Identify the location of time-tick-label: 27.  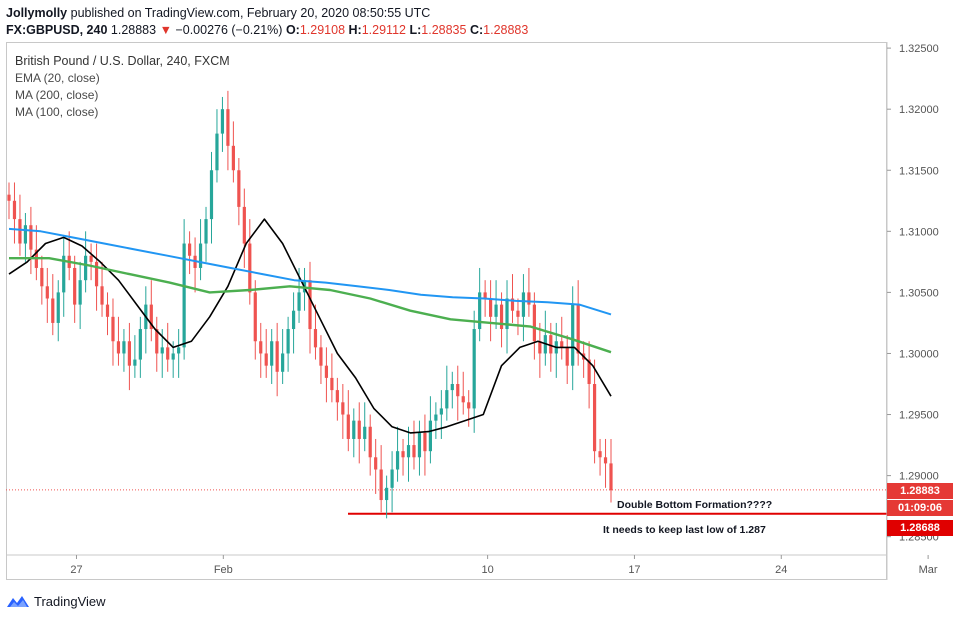
(76, 570).